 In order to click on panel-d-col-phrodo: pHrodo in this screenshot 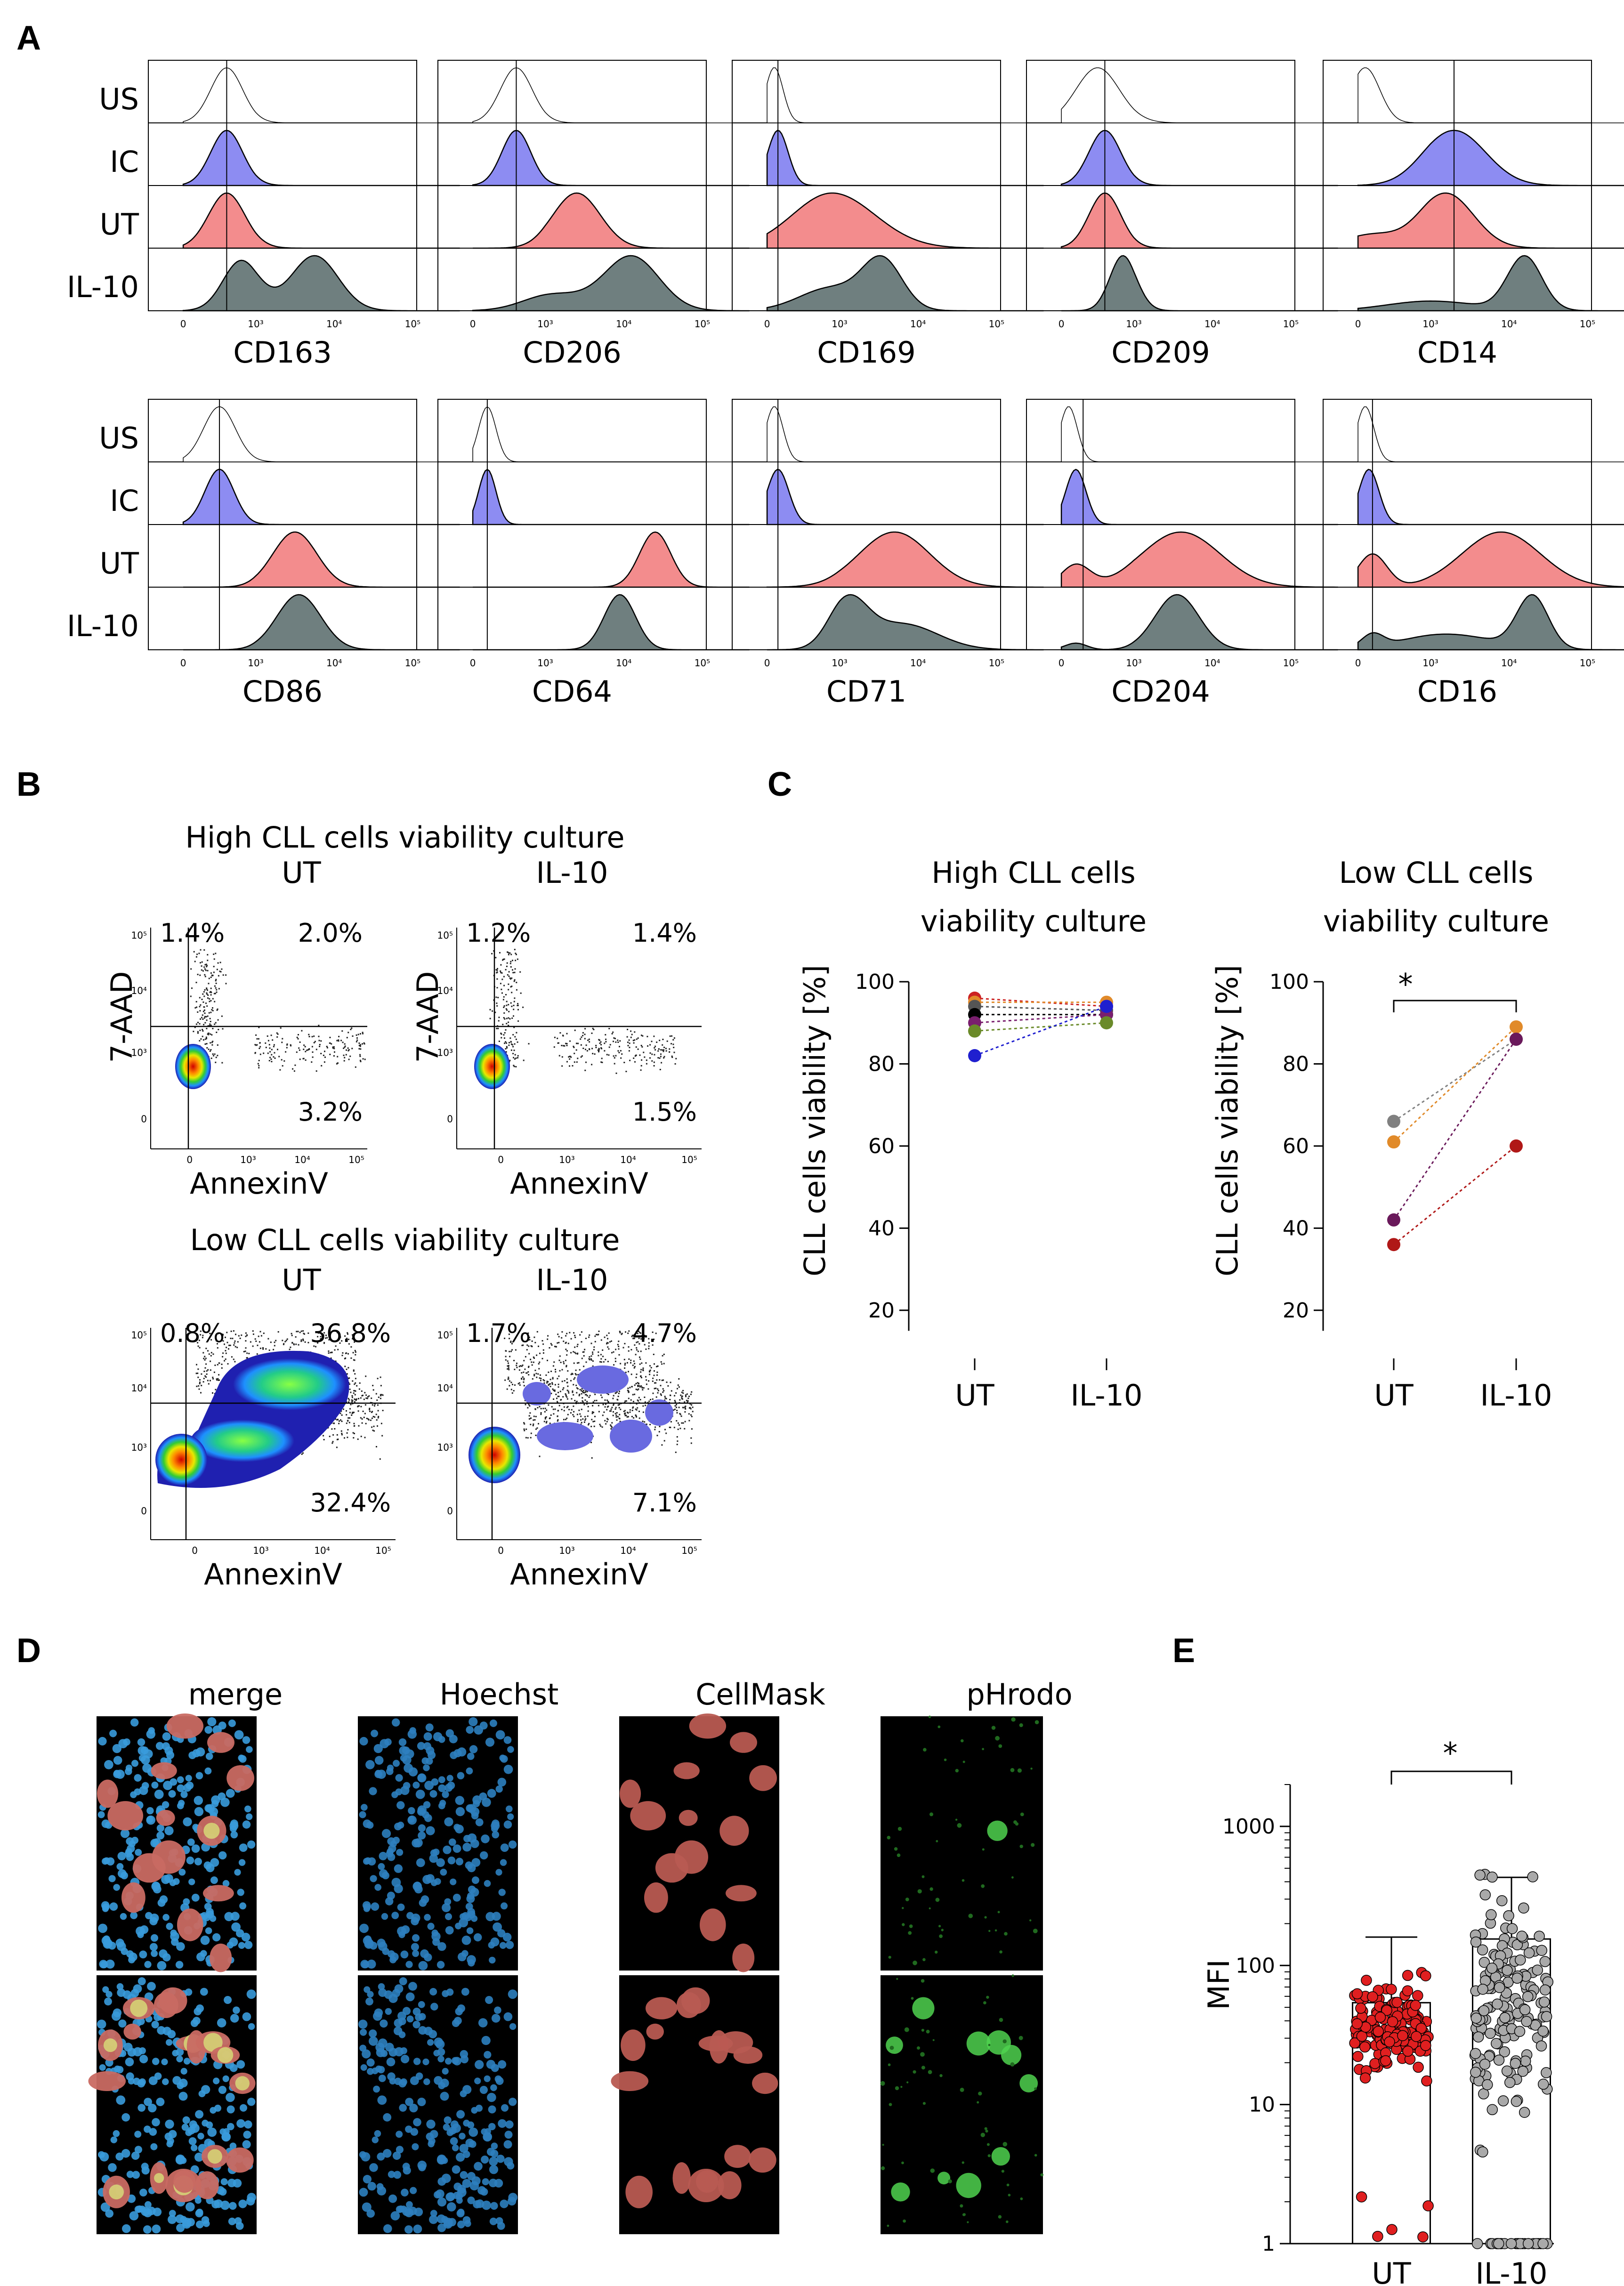, I will do `click(1019, 1694)`.